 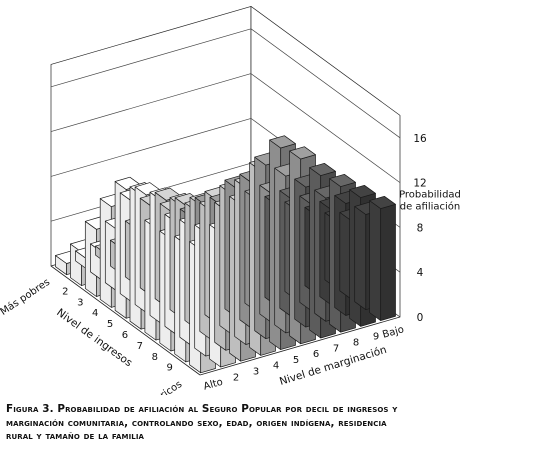 What do you see at coordinates (420, 318) in the screenshot?
I see `y-tick-label: 0` at bounding box center [420, 318].